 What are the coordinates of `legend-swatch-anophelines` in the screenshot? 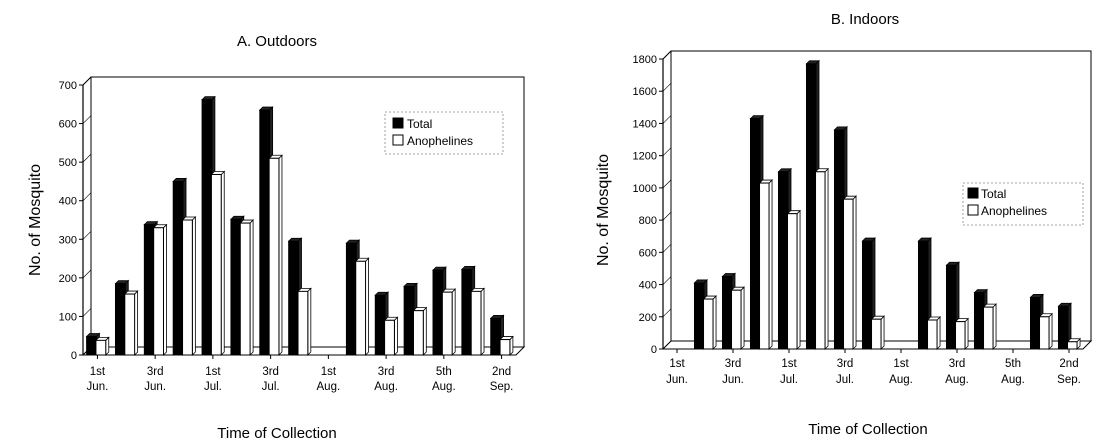 It's located at (398, 140).